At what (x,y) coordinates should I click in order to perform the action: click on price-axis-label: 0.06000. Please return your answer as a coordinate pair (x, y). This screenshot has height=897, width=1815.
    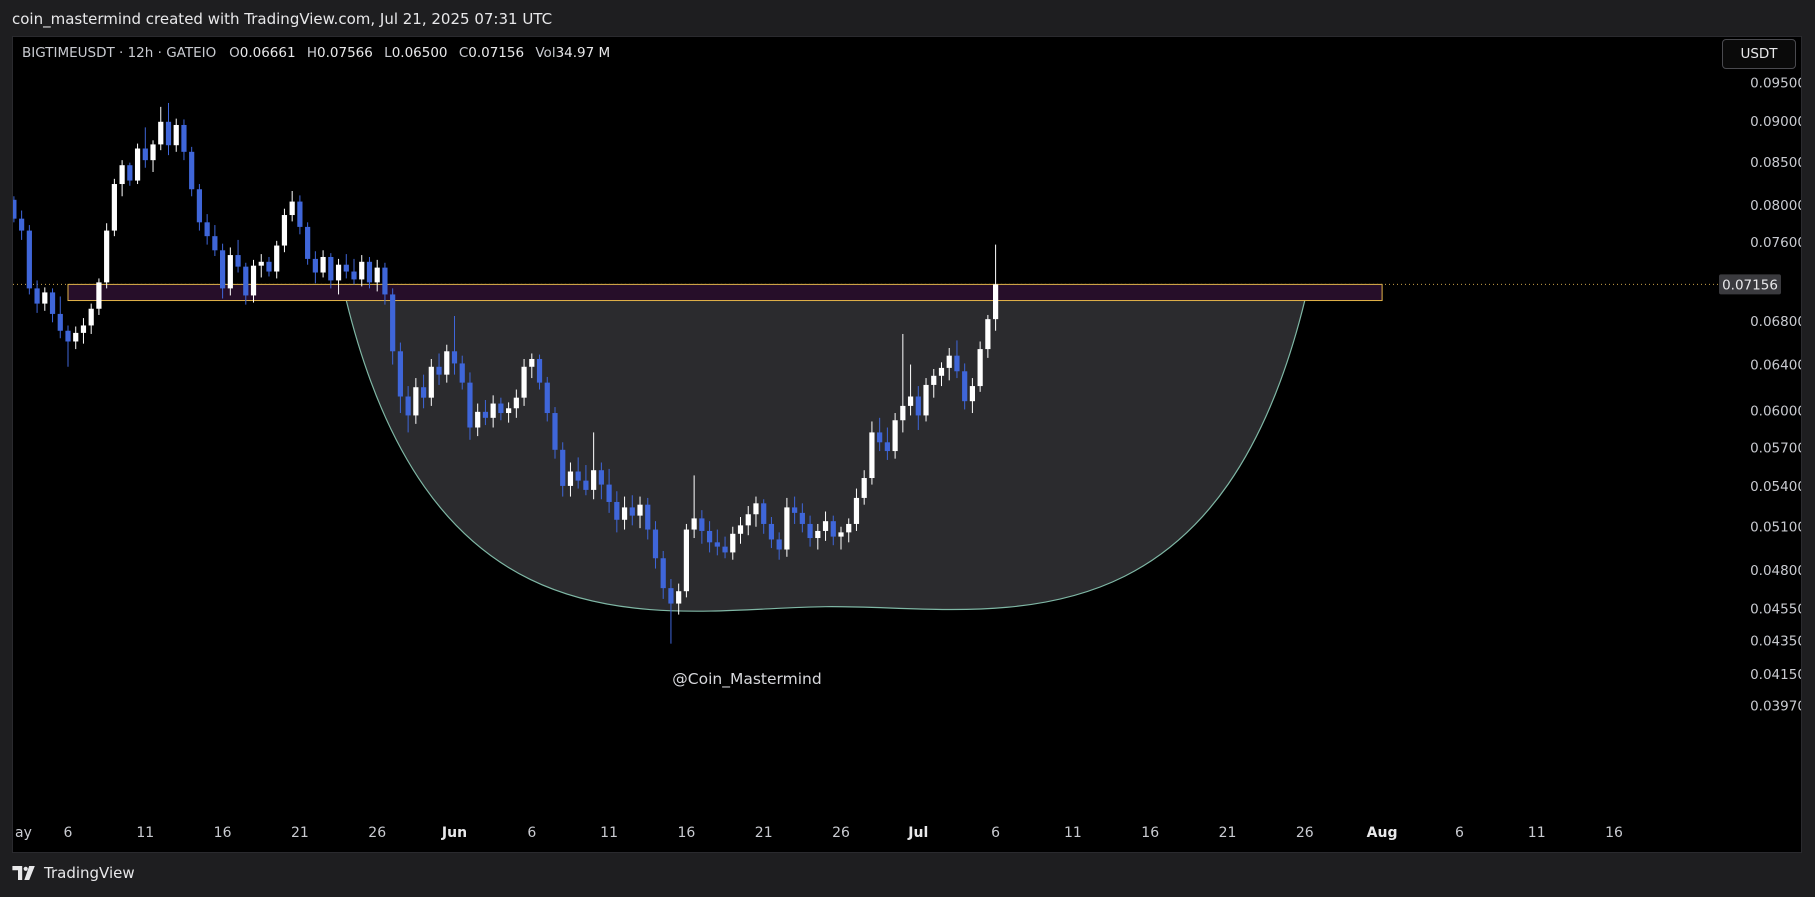
    Looking at the image, I should click on (1775, 412).